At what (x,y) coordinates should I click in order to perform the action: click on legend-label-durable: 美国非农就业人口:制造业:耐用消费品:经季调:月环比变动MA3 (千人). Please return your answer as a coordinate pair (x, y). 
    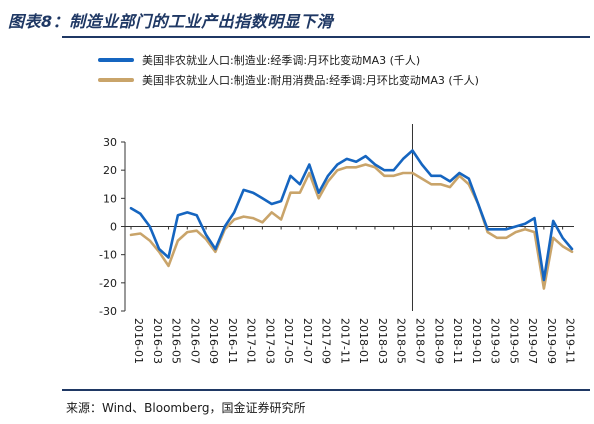
    Looking at the image, I should click on (310, 80).